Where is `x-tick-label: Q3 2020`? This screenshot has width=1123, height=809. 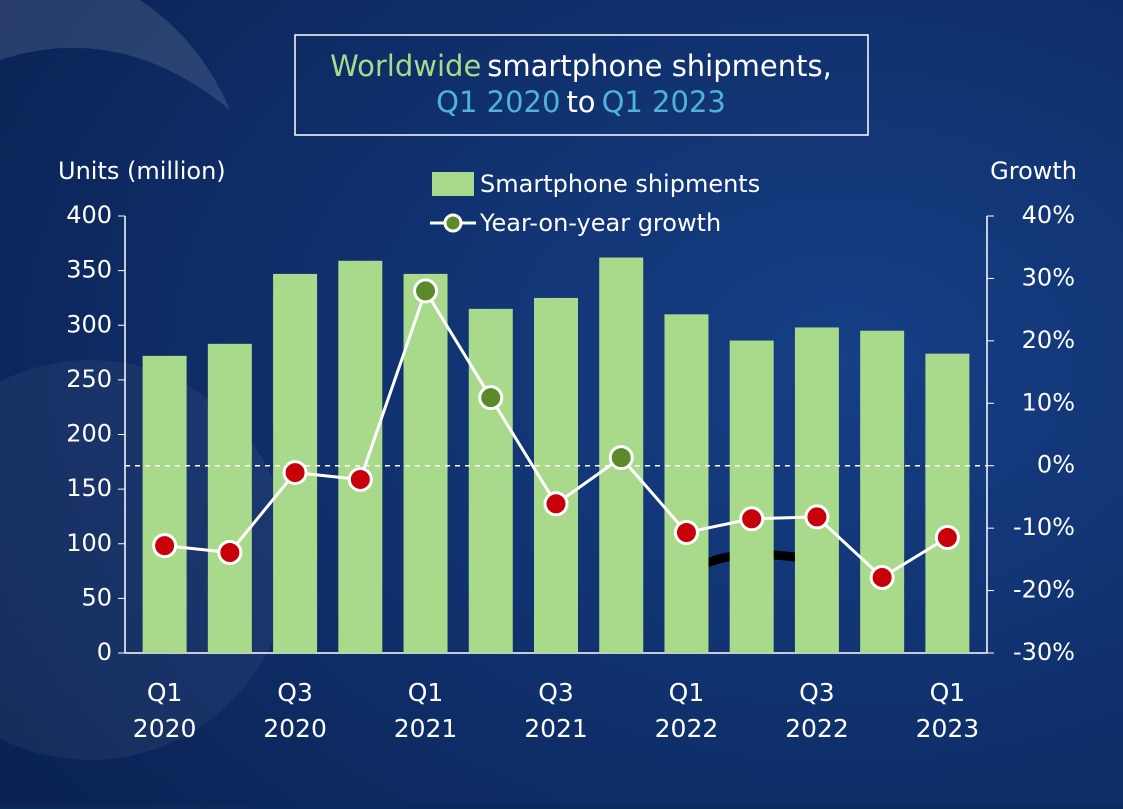
x-tick-label: Q3 2020 is located at coordinates (295, 710).